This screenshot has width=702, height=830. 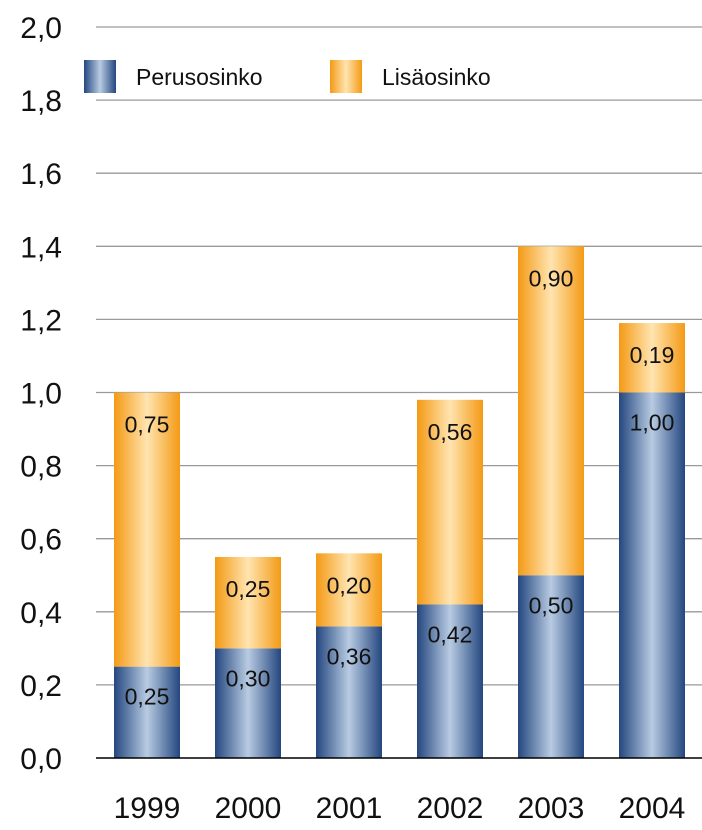 I want to click on legend-label-perusosinko: Perusosinko, so click(x=199, y=77).